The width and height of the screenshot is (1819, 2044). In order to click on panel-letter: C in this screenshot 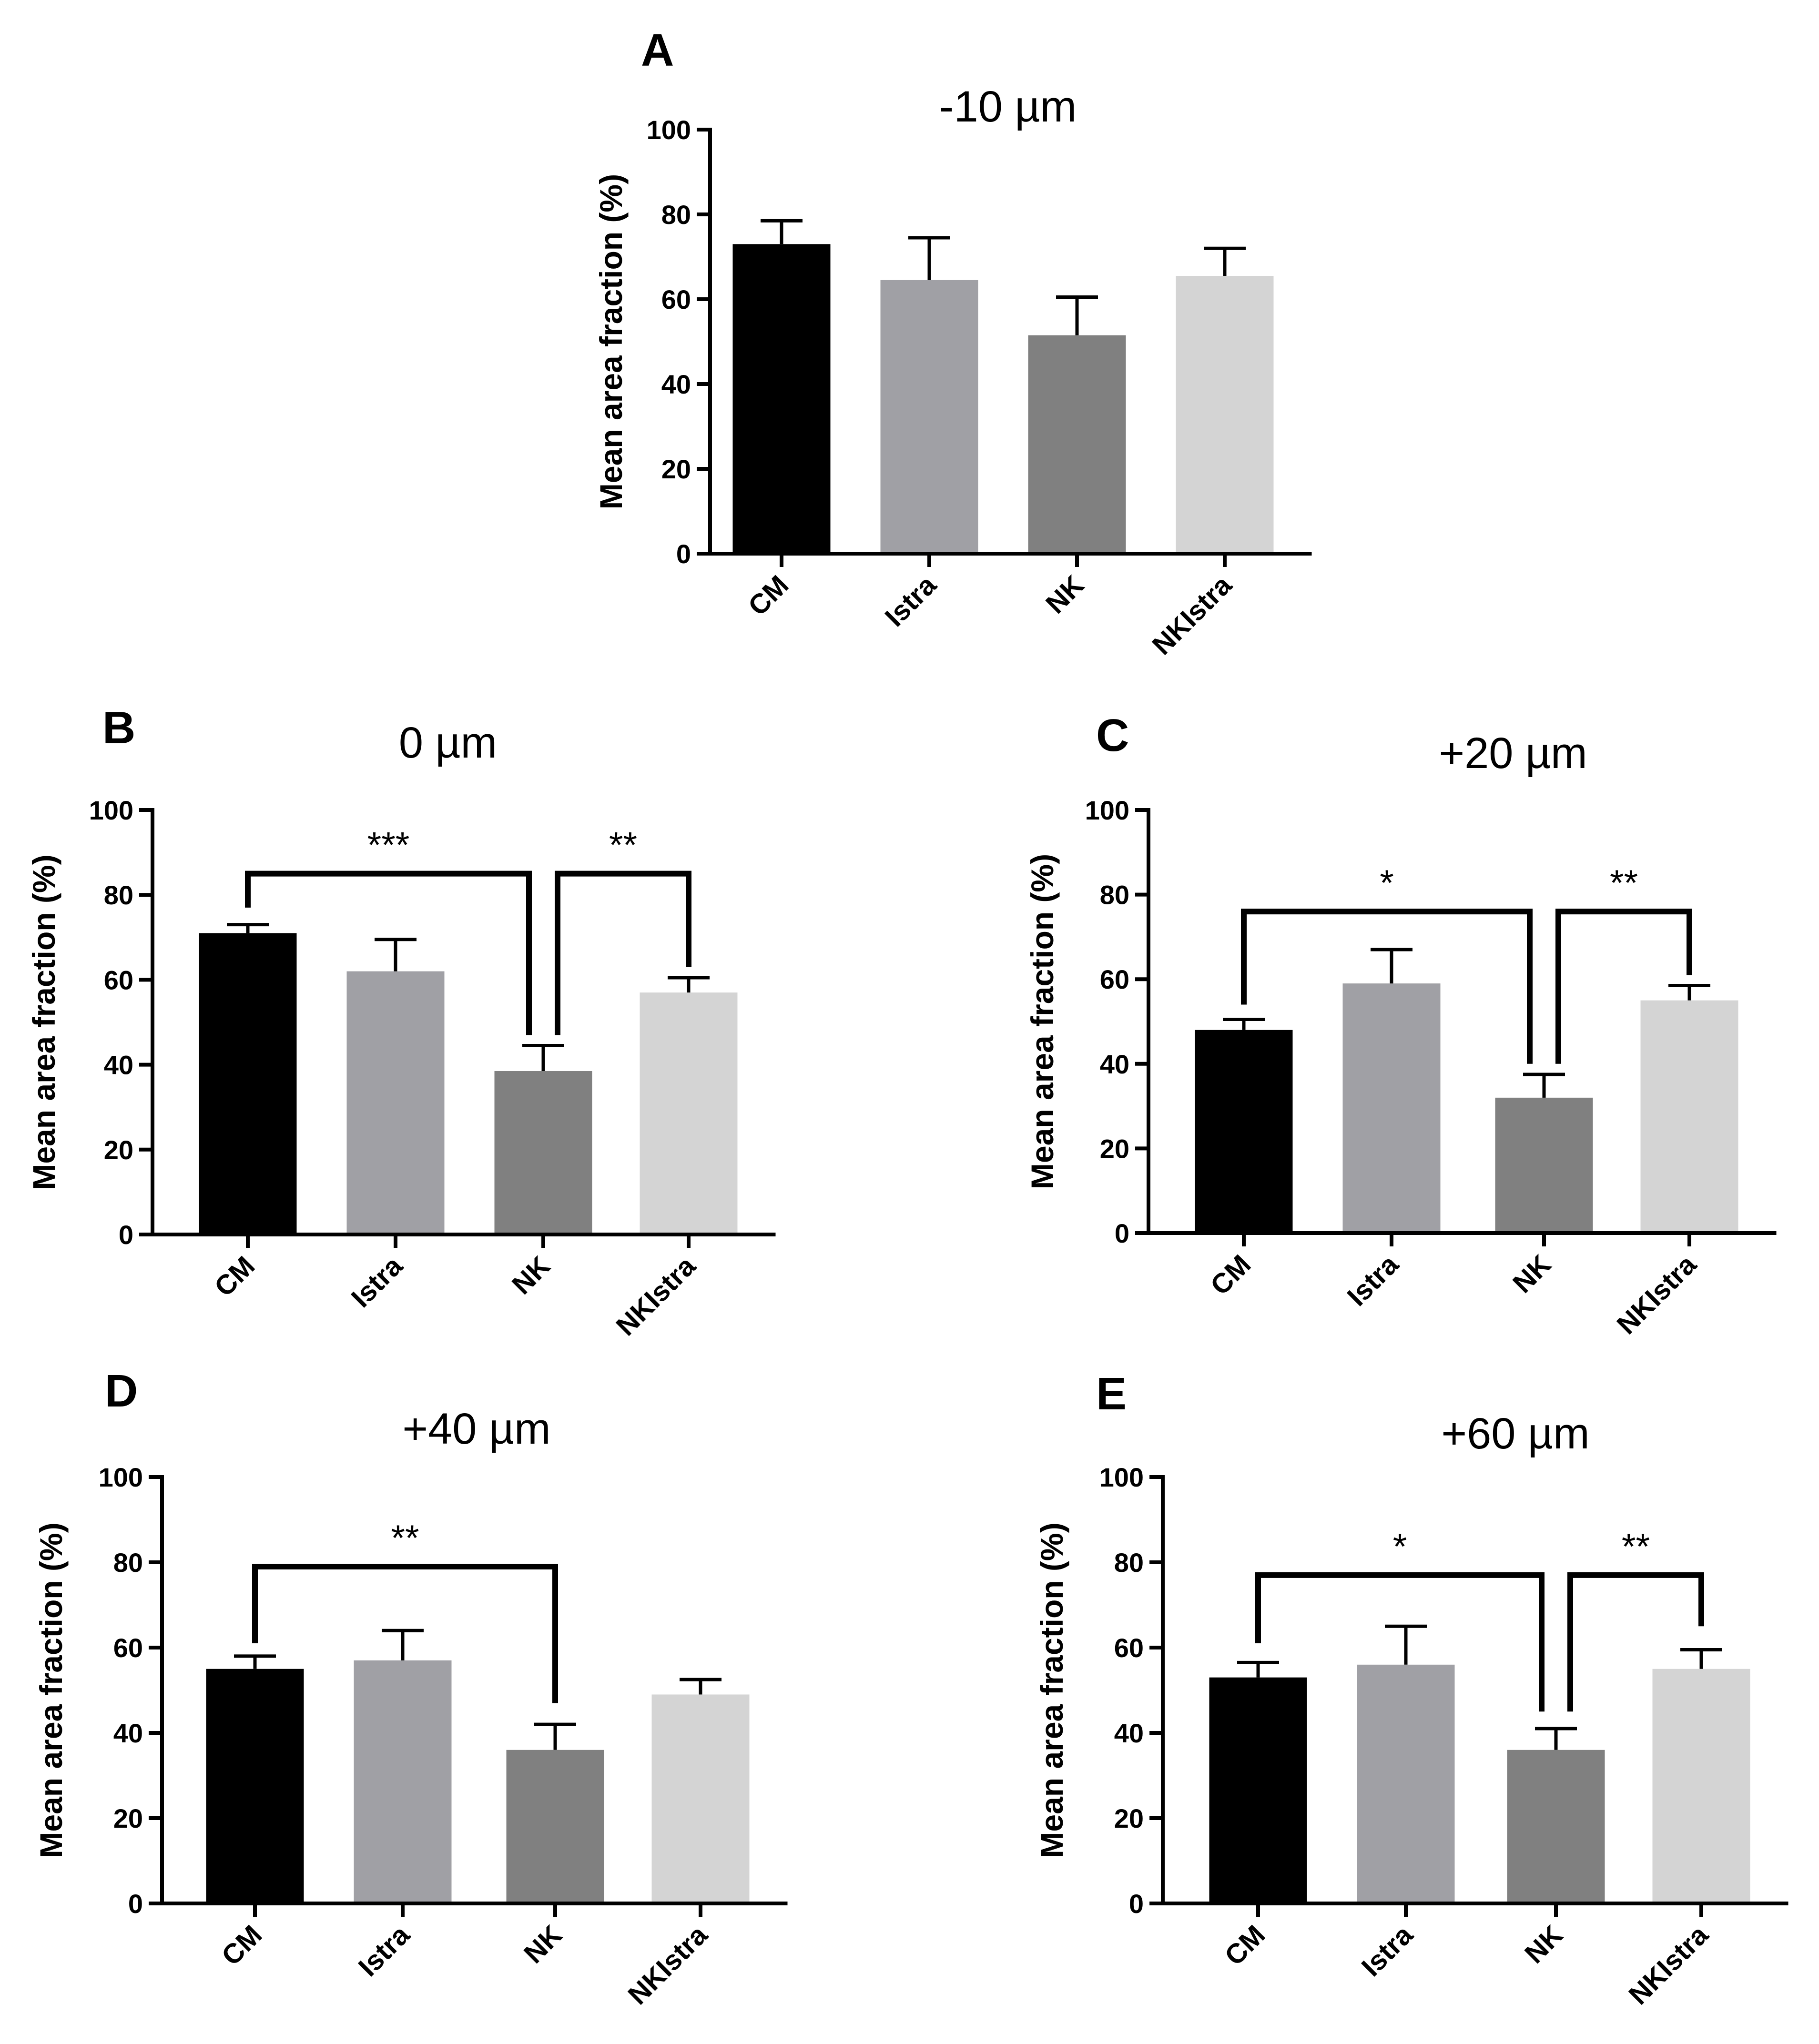, I will do `click(1112, 735)`.